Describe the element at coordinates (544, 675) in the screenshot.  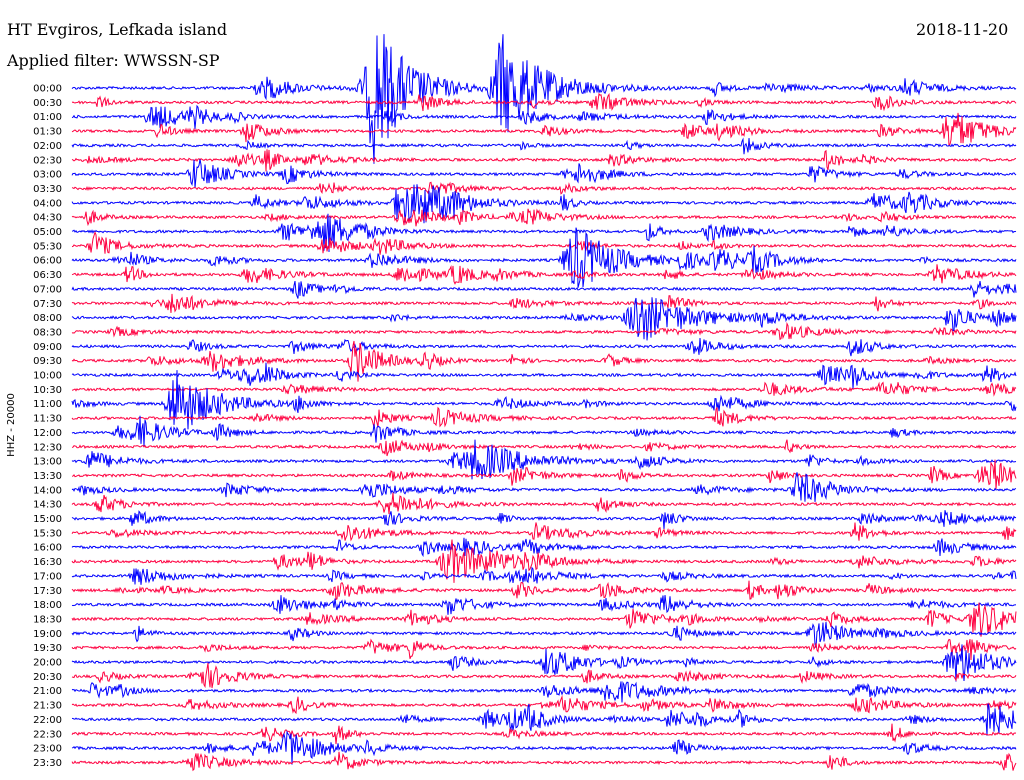
I see `trace-row-2030` at that location.